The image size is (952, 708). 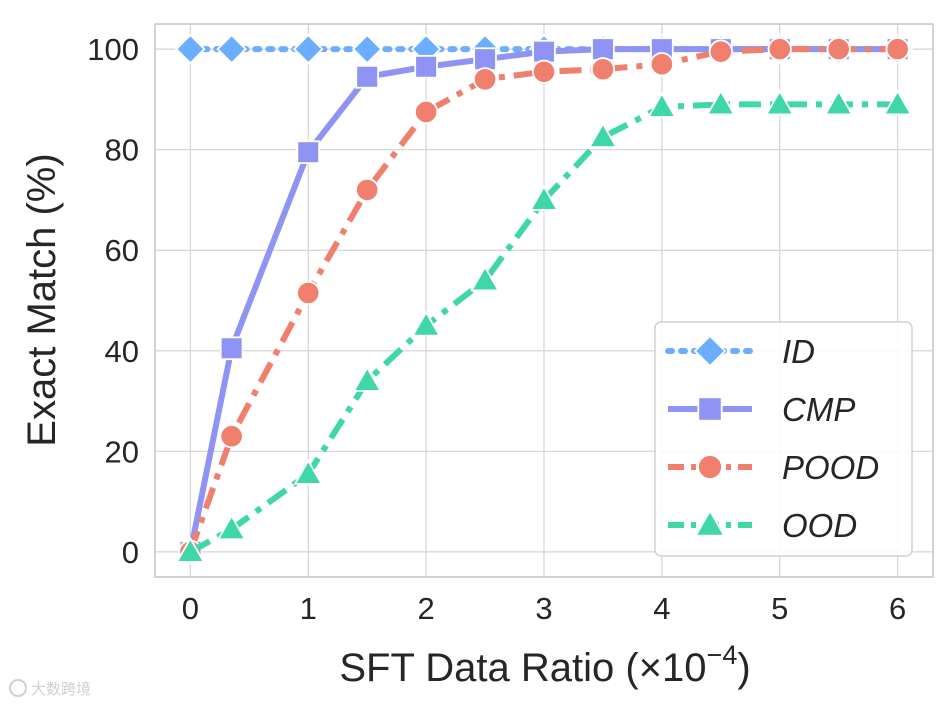 What do you see at coordinates (113, 49) in the screenshot?
I see `y-tick-label: 100` at bounding box center [113, 49].